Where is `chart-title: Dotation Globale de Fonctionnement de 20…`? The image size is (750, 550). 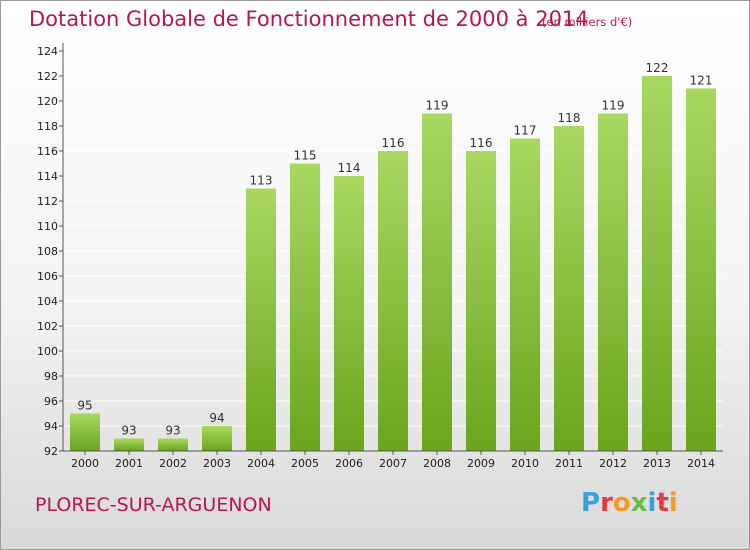 chart-title: Dotation Globale de Fonctionnement de 20… is located at coordinates (309, 19).